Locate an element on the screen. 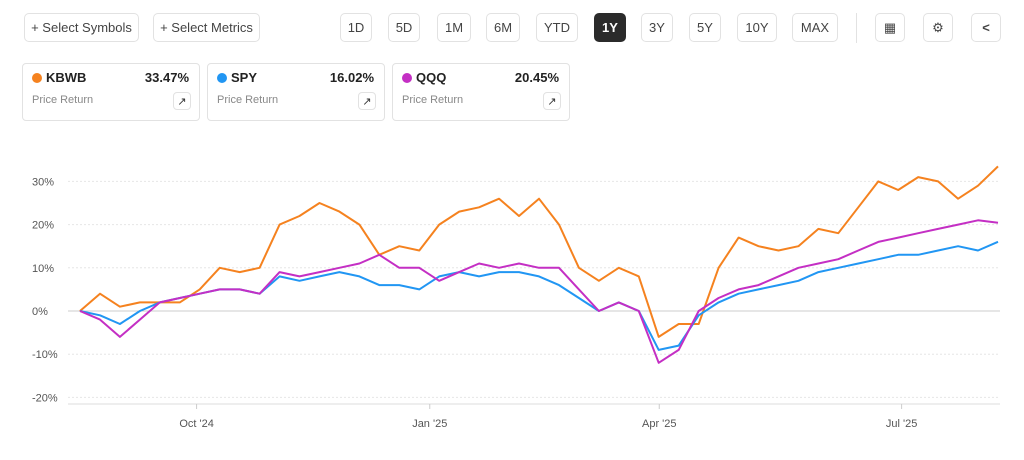  y-tick-label: 0% is located at coordinates (40, 312).